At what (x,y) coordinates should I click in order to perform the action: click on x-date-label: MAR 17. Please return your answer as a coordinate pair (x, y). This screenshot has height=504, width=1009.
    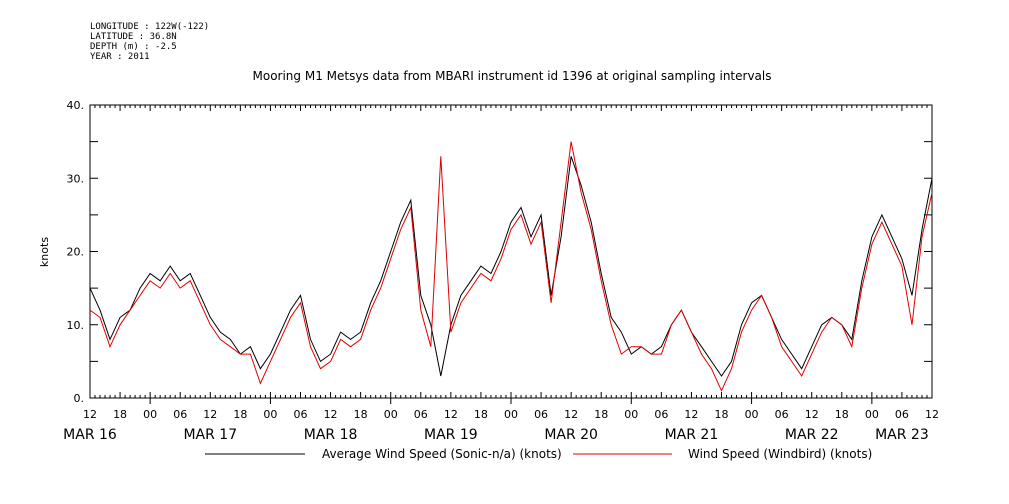
    Looking at the image, I should click on (210, 435).